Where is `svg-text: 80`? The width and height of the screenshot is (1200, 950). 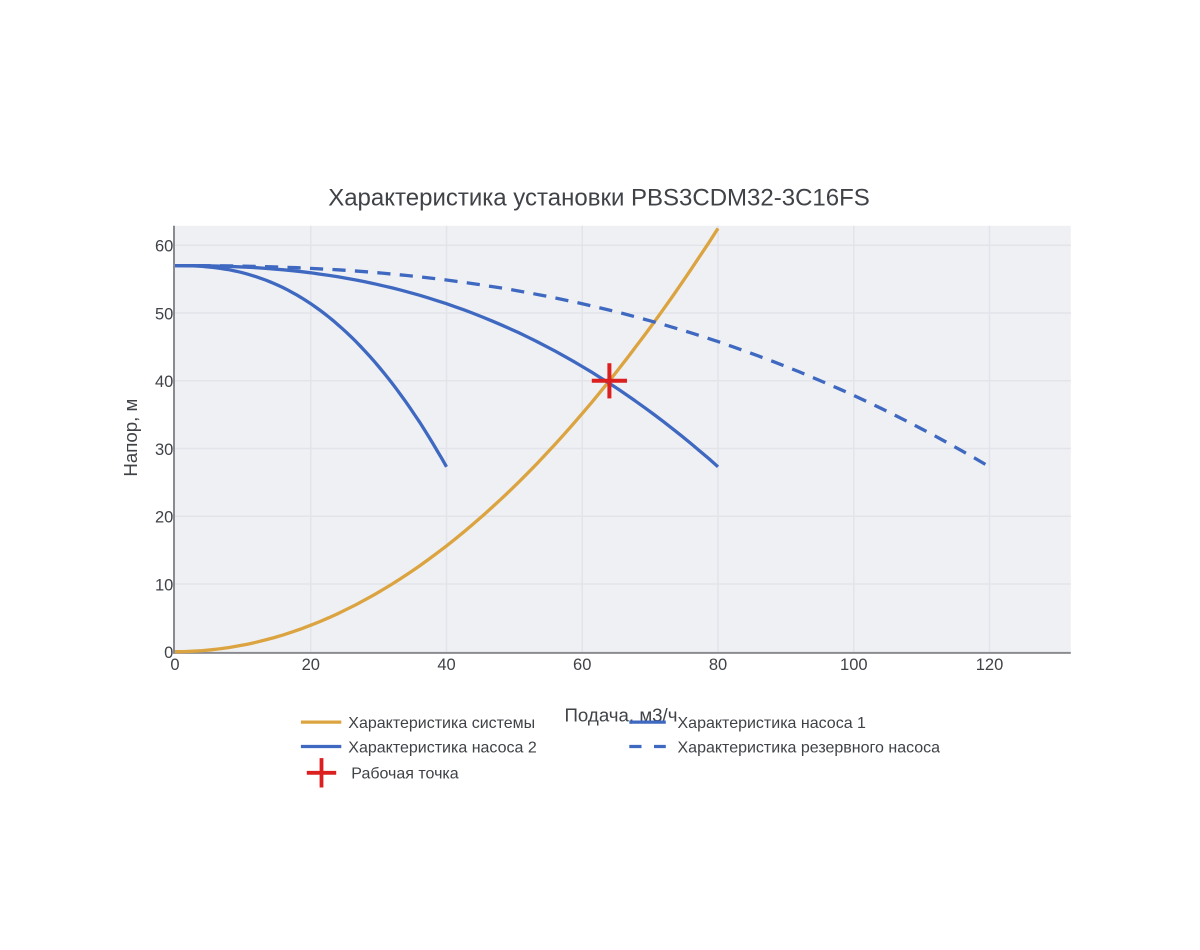 svg-text: 80 is located at coordinates (718, 665).